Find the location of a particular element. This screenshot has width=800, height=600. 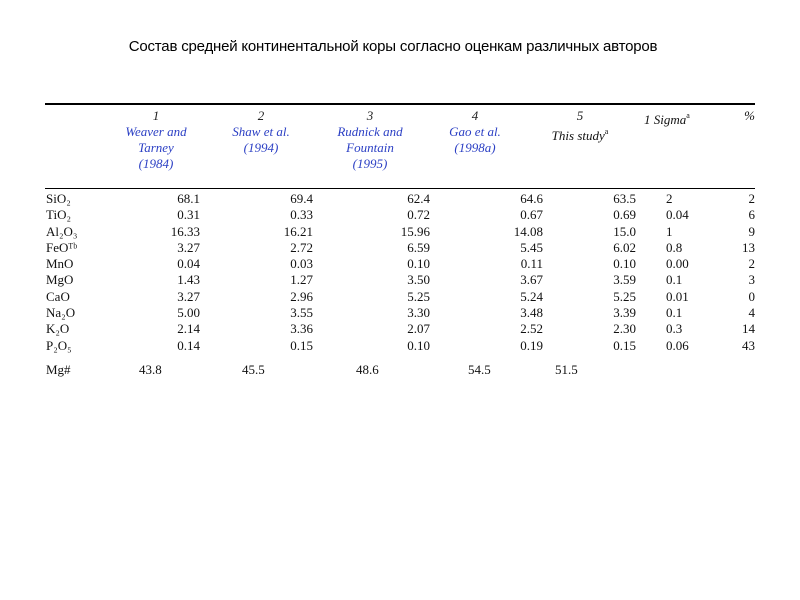

column-author-line: (1995) is located at coordinates (370, 163).